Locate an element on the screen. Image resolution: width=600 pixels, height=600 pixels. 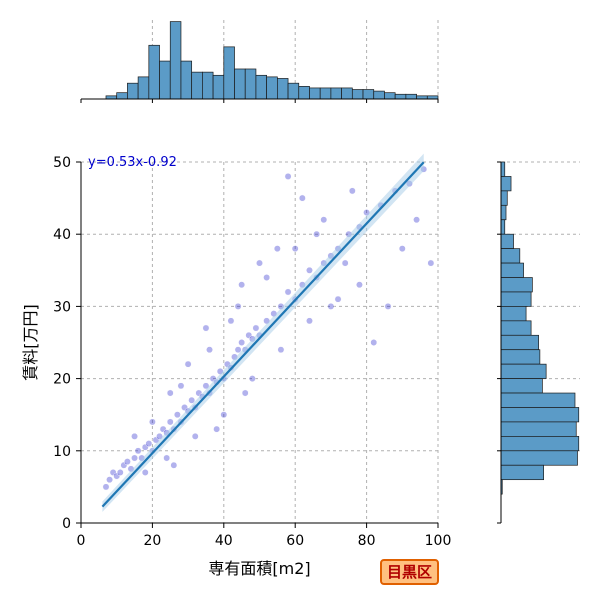
y-tick-label: 20 is located at coordinates (62, 380).